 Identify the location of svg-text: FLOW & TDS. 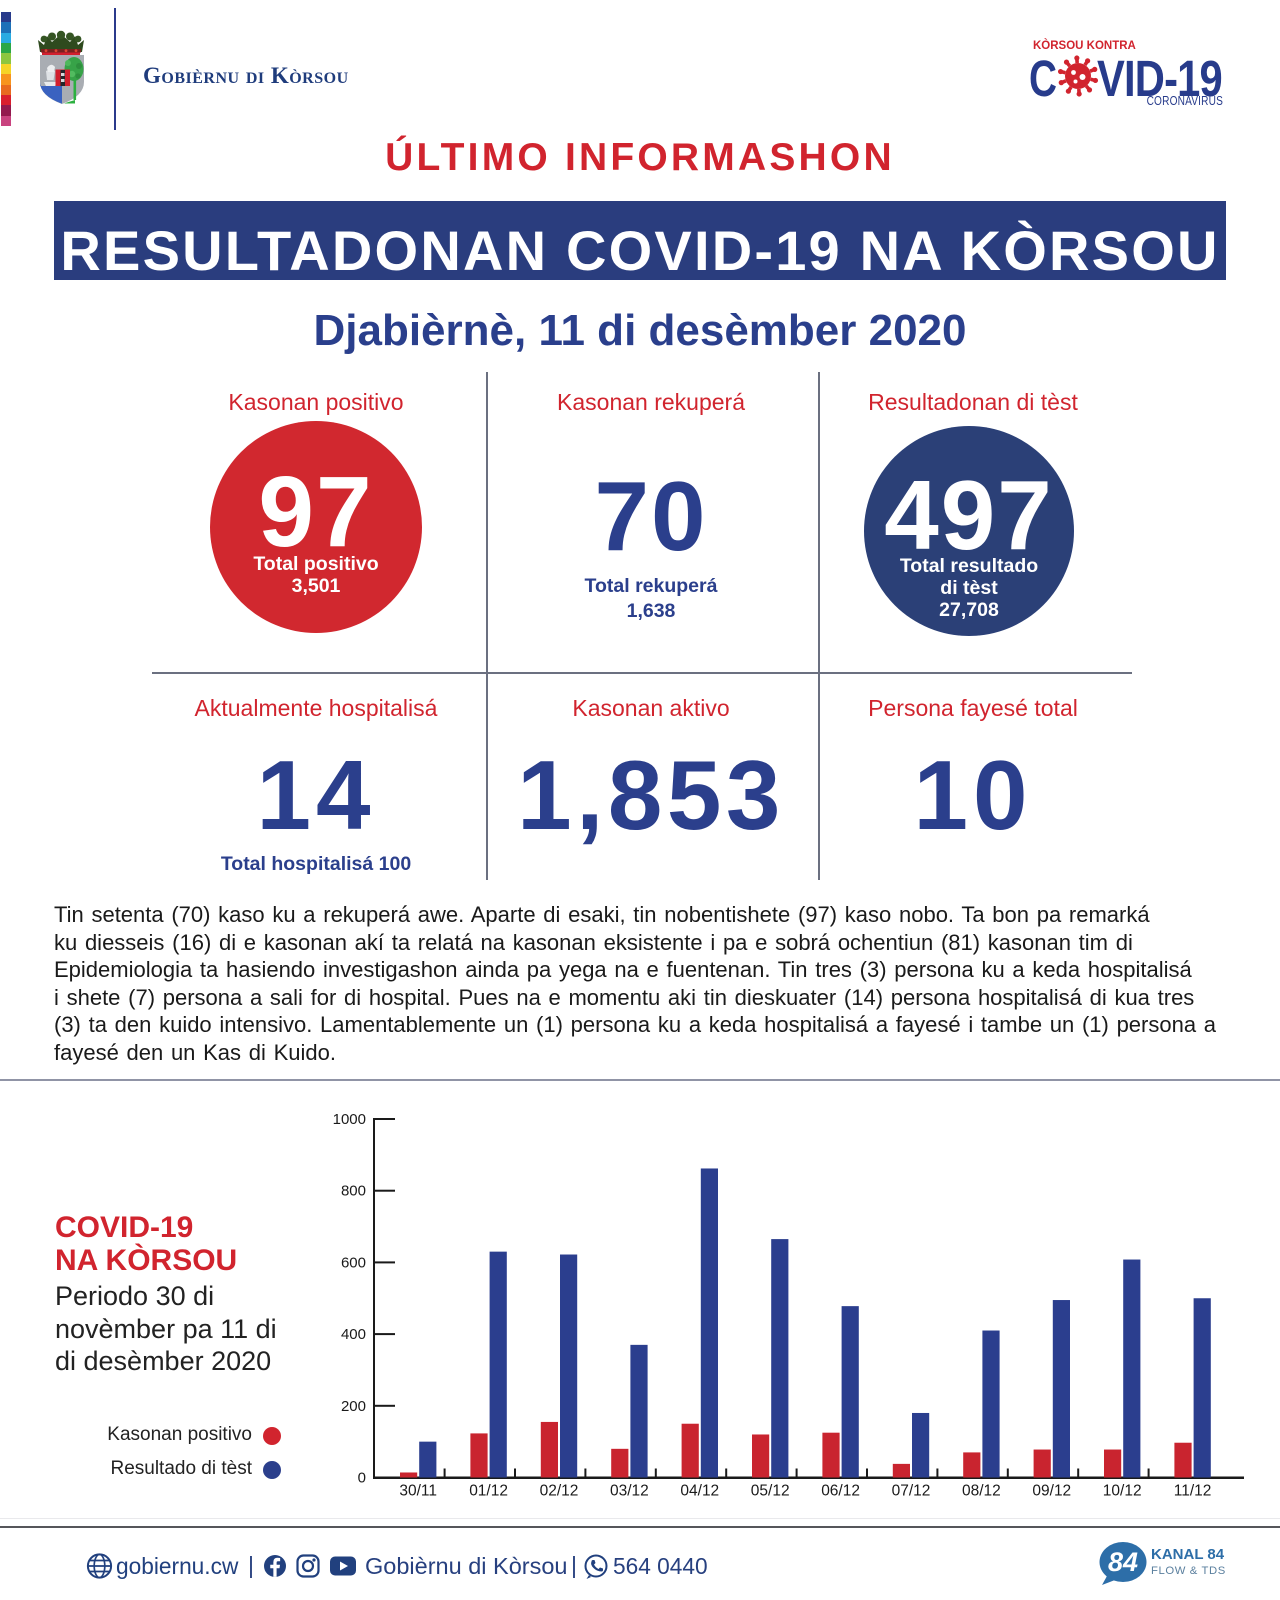
(1188, 1571).